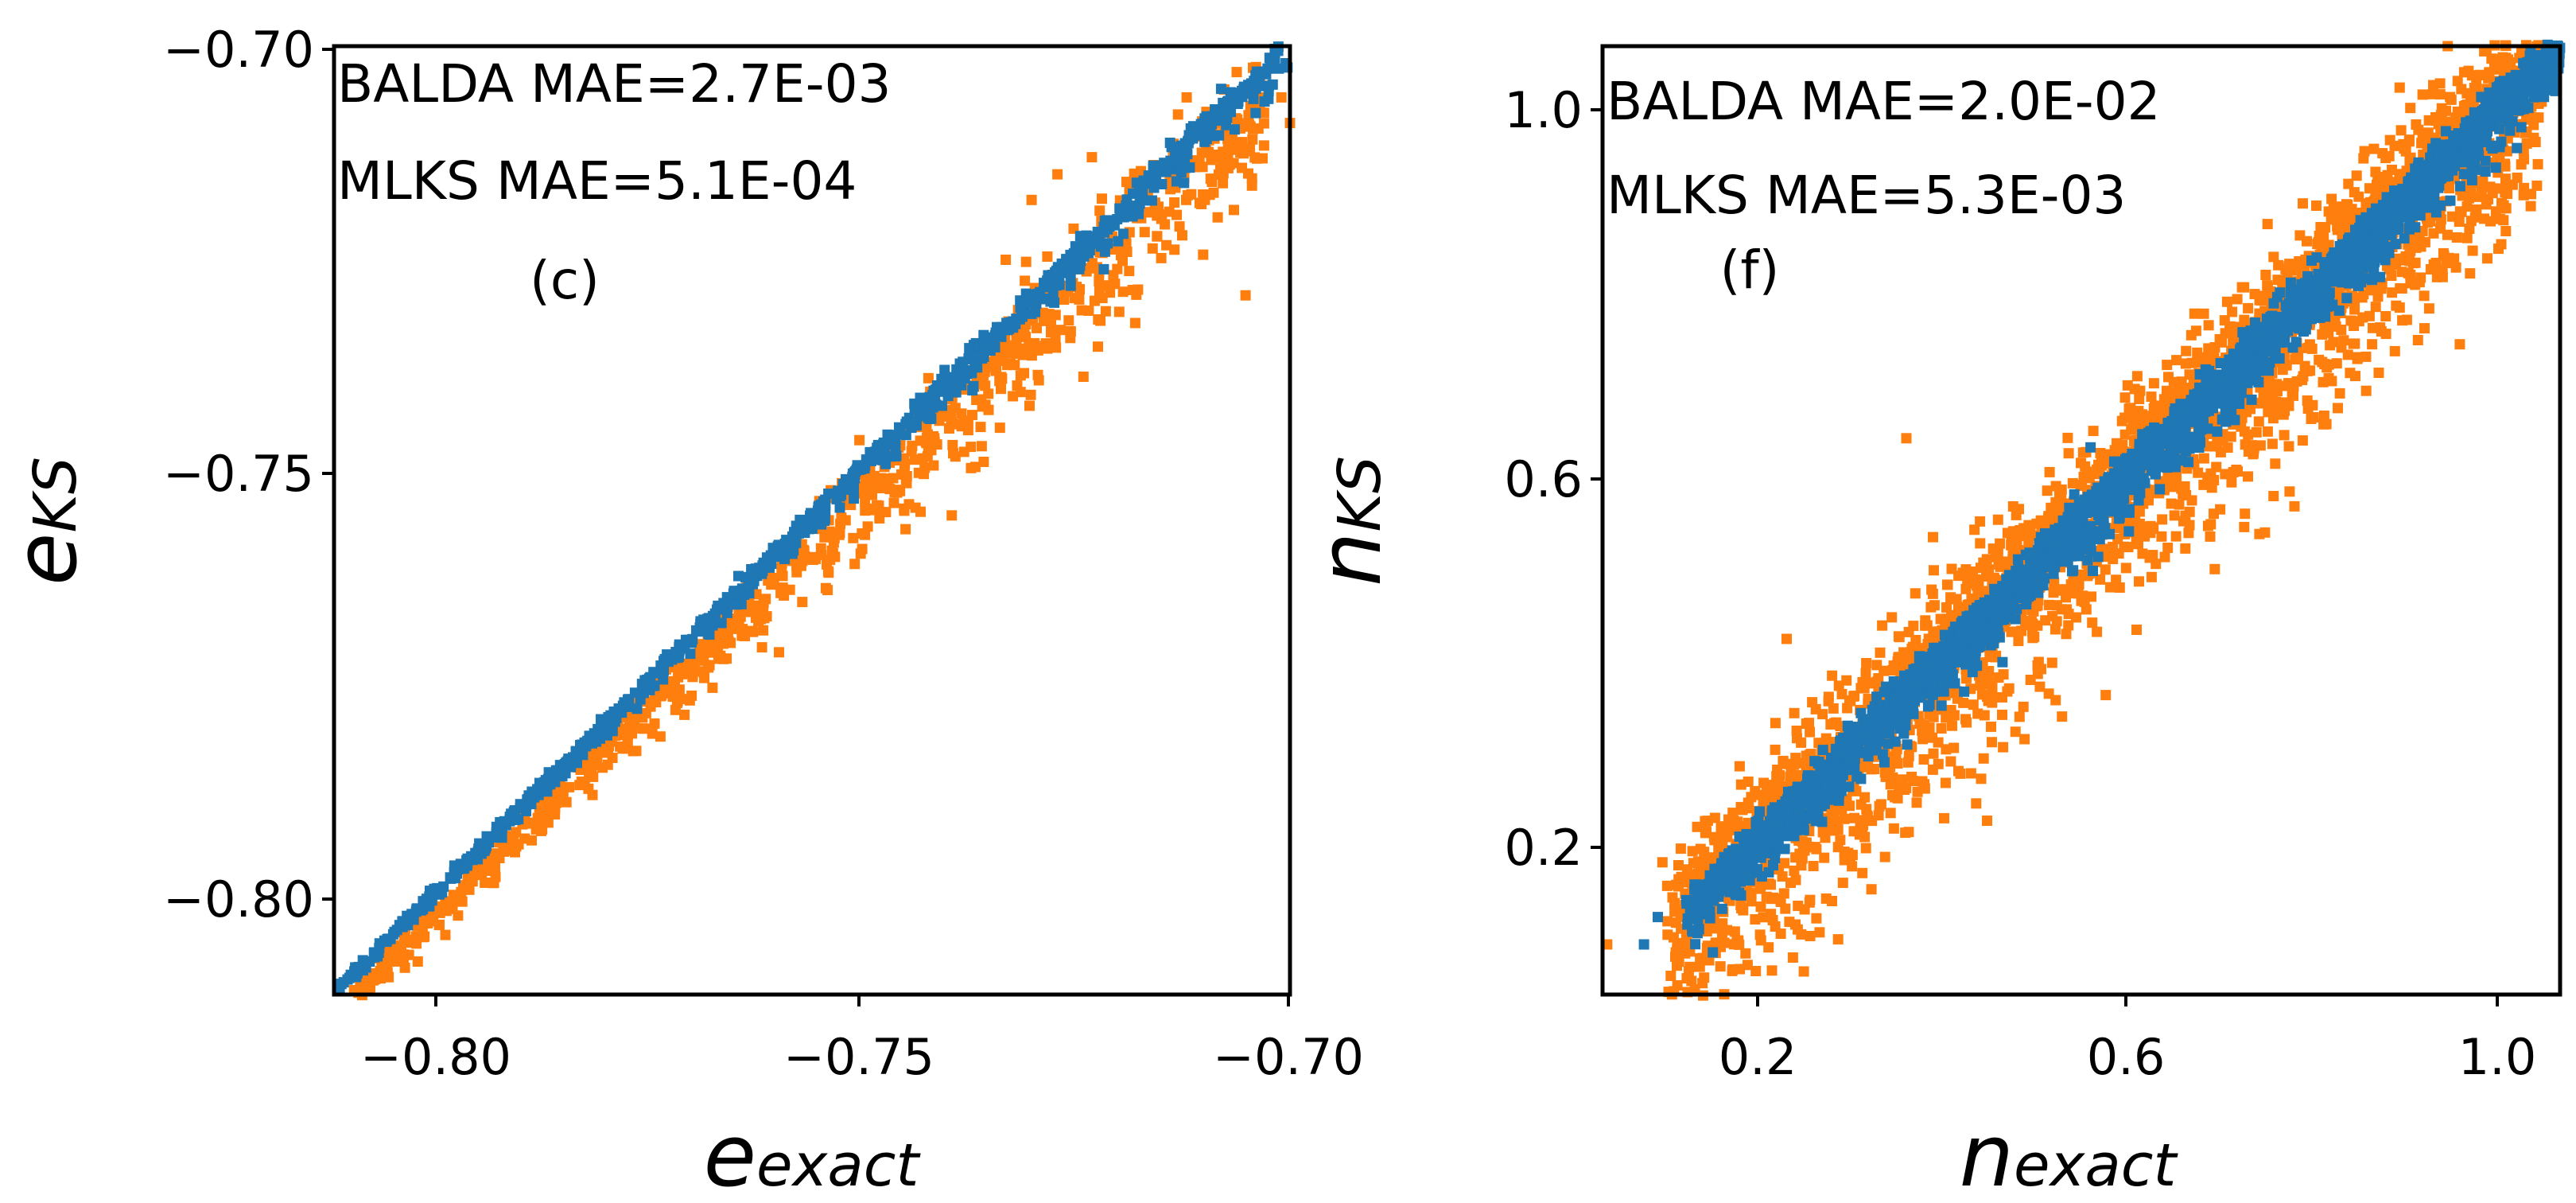 Image resolution: width=2576 pixels, height=1203 pixels. What do you see at coordinates (858, 1057) in the screenshot?
I see `panel-c-xtick-label: −0.75` at bounding box center [858, 1057].